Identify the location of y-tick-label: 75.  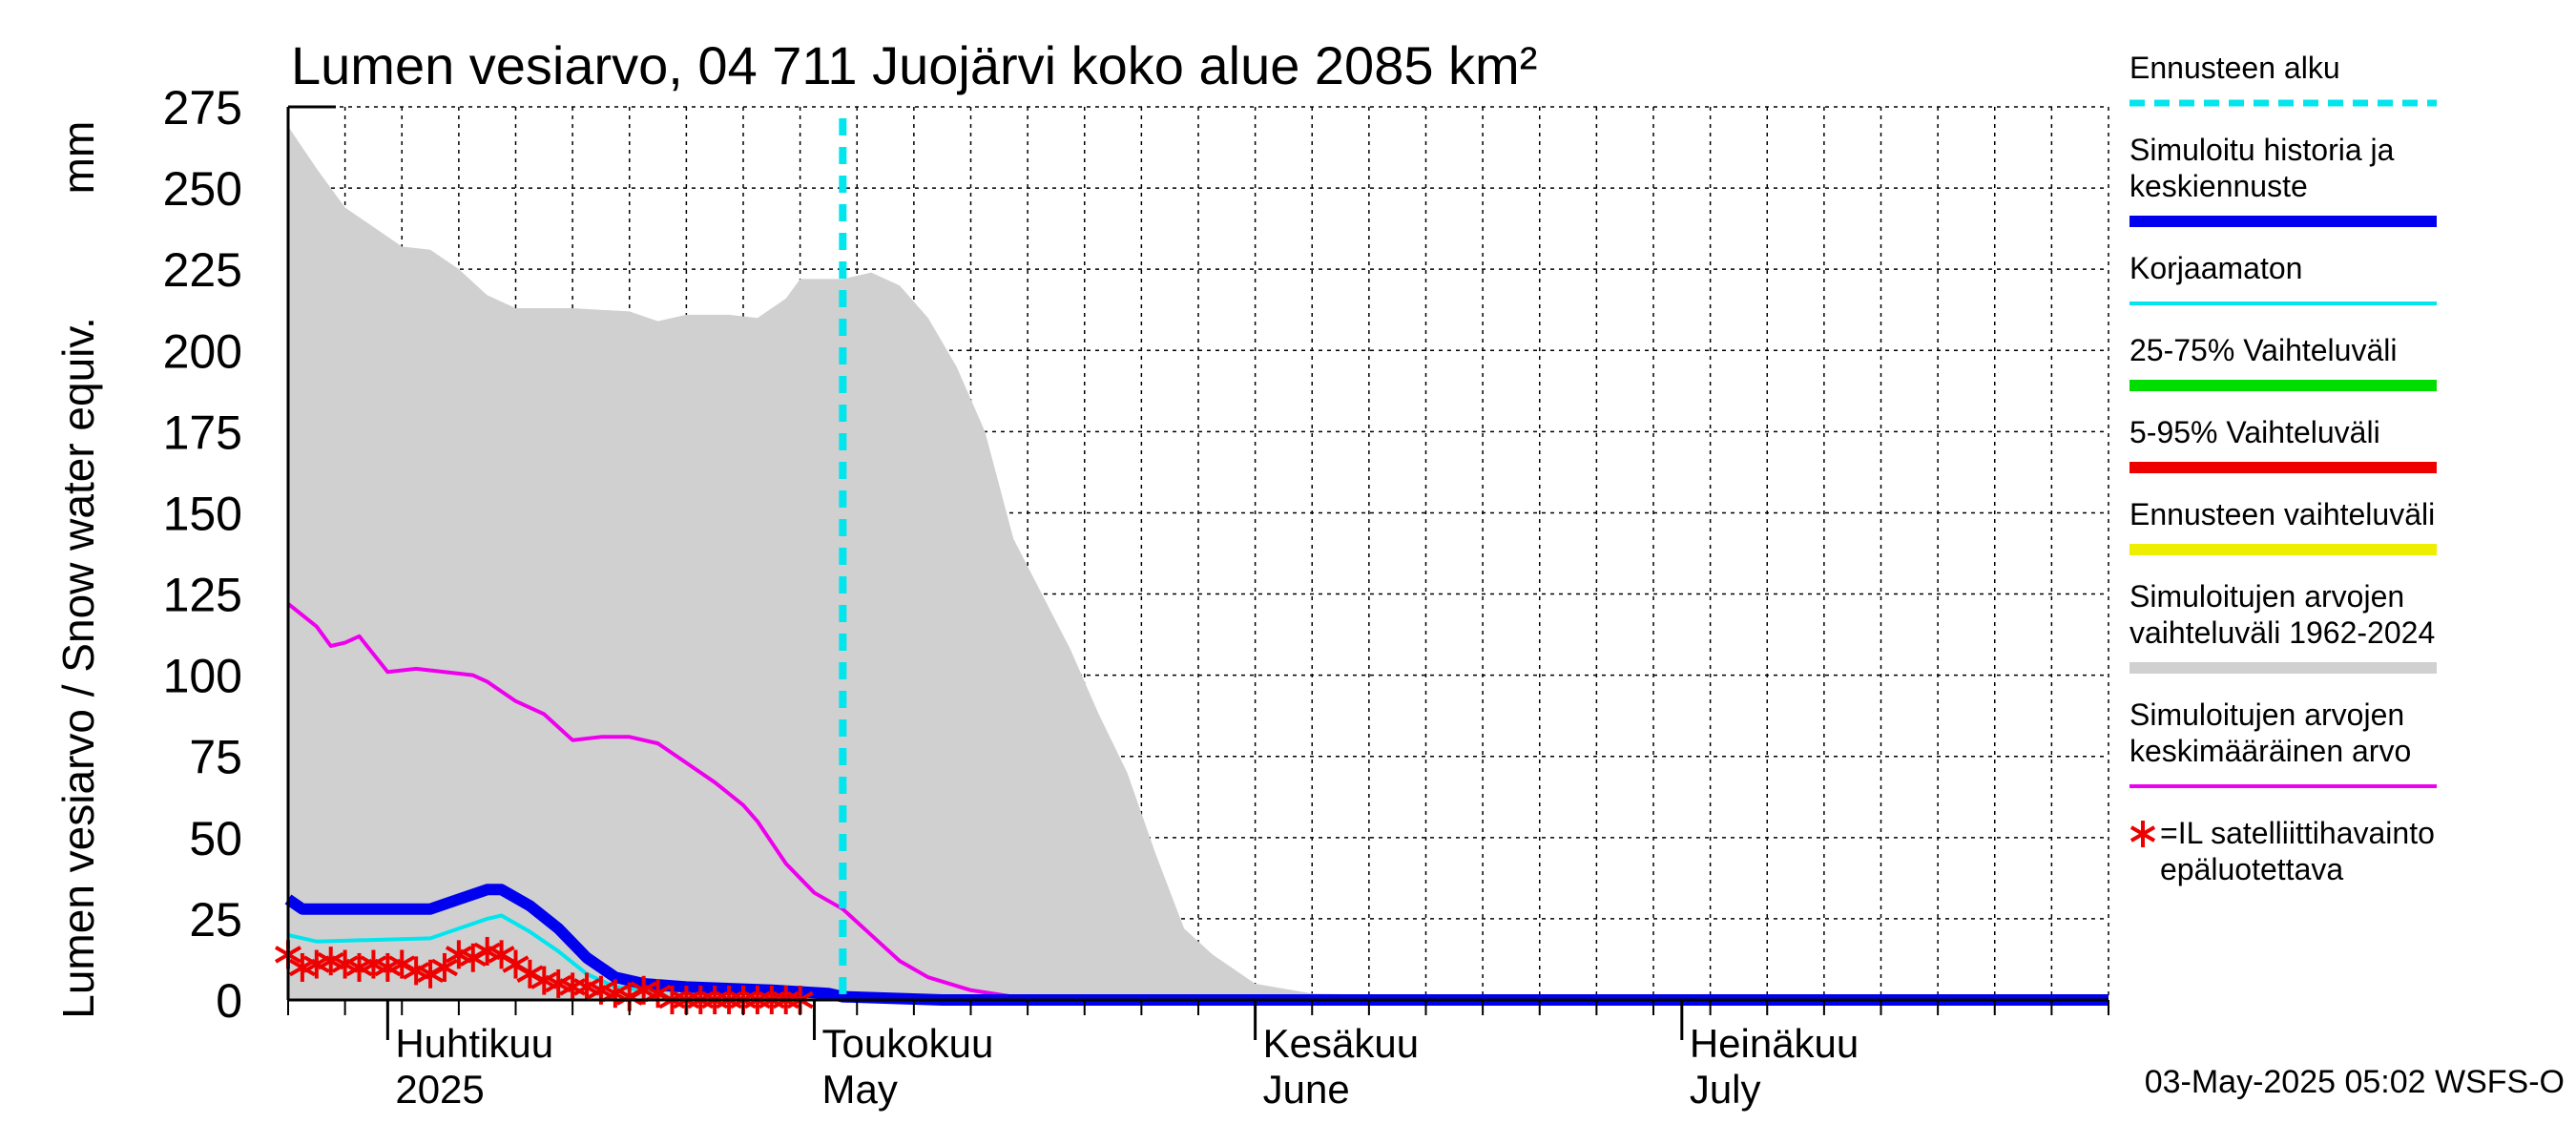
(215, 758).